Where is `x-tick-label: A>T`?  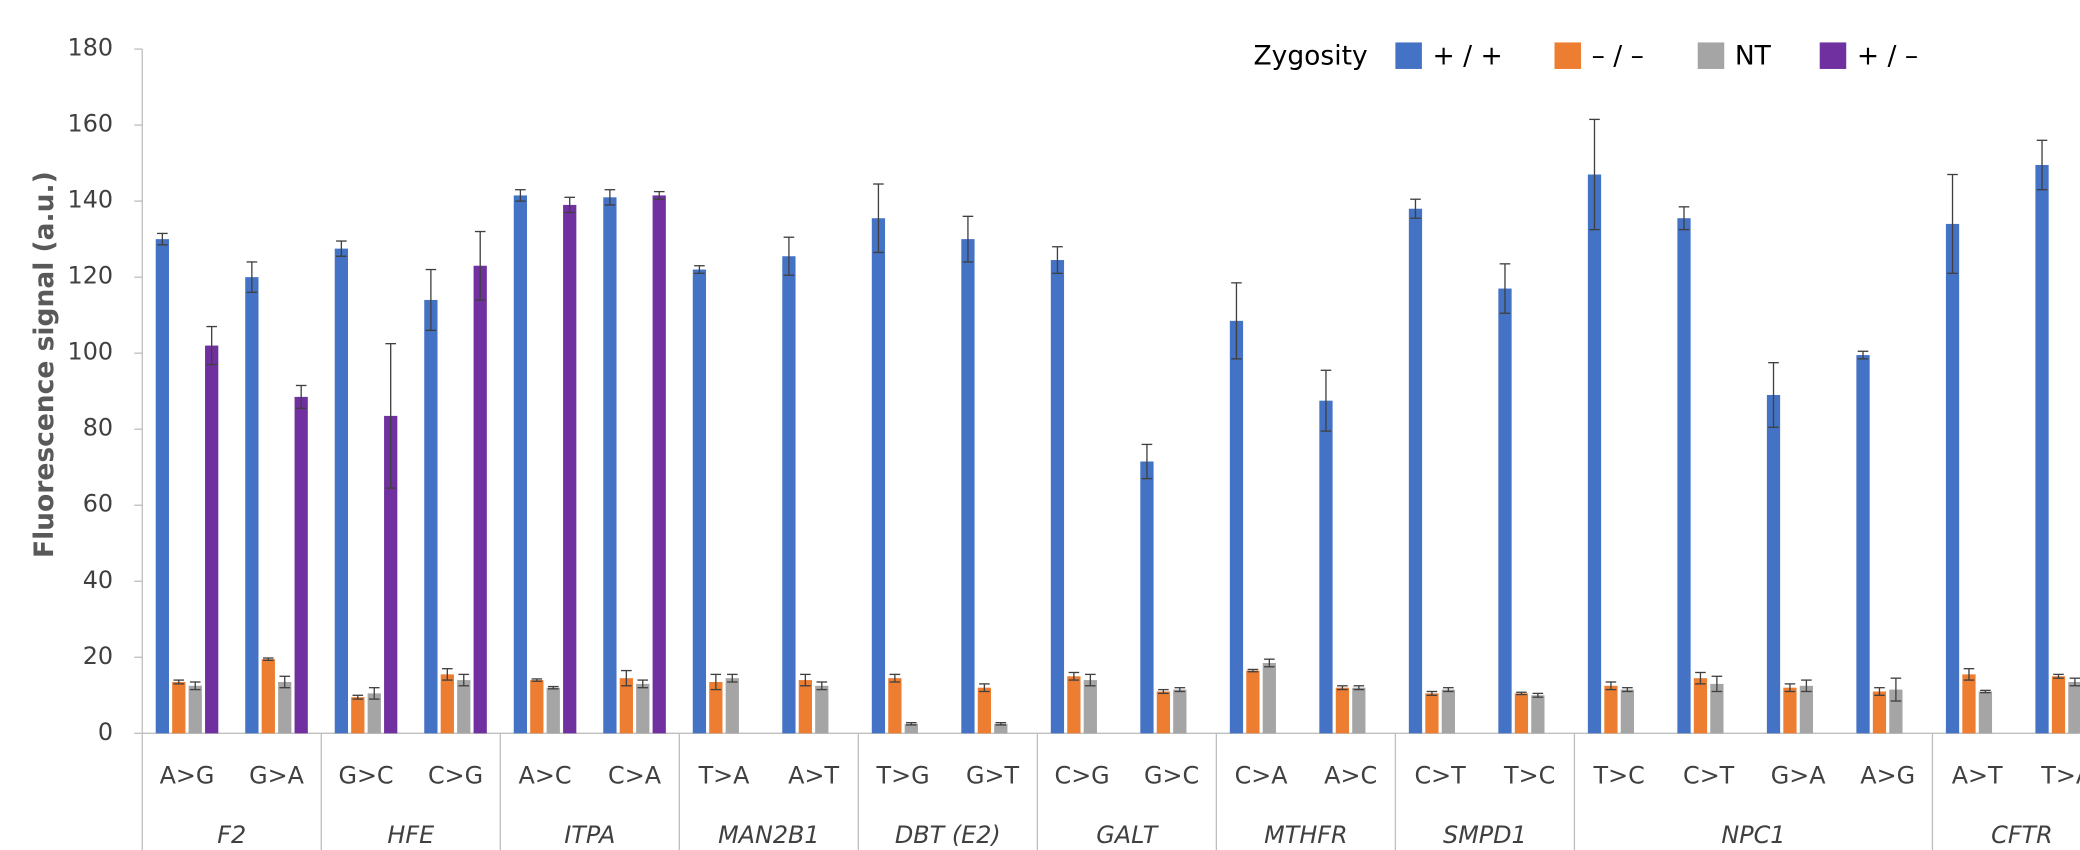 x-tick-label: A>T is located at coordinates (813, 776).